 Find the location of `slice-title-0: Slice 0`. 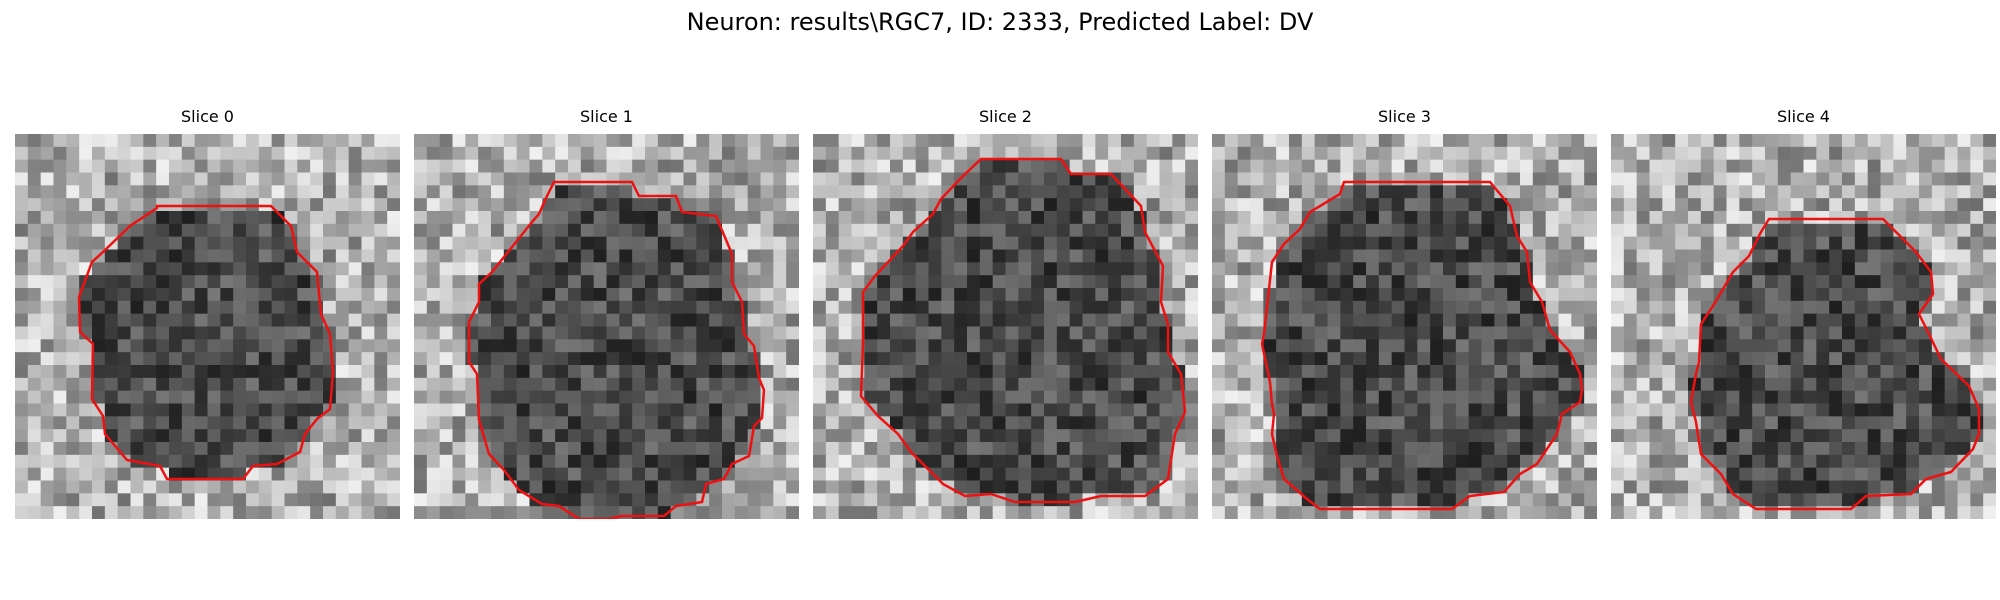

slice-title-0: Slice 0 is located at coordinates (207, 116).